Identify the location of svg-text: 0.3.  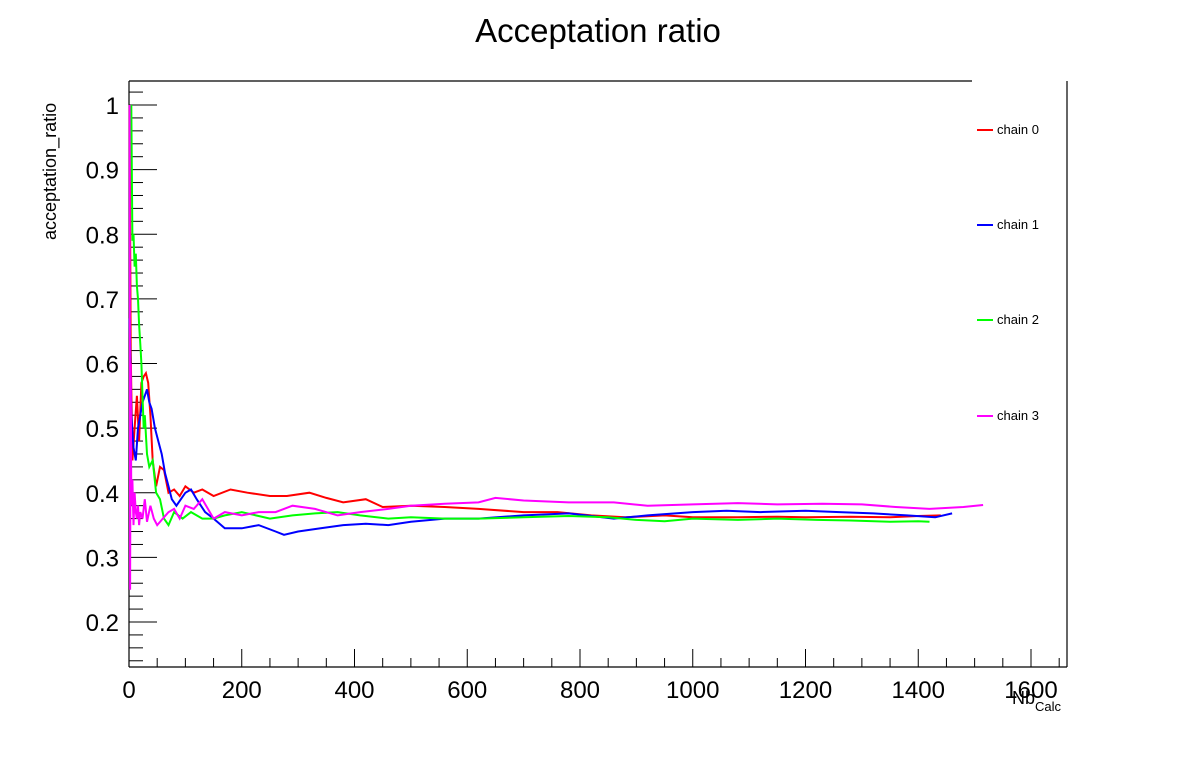
(102, 558).